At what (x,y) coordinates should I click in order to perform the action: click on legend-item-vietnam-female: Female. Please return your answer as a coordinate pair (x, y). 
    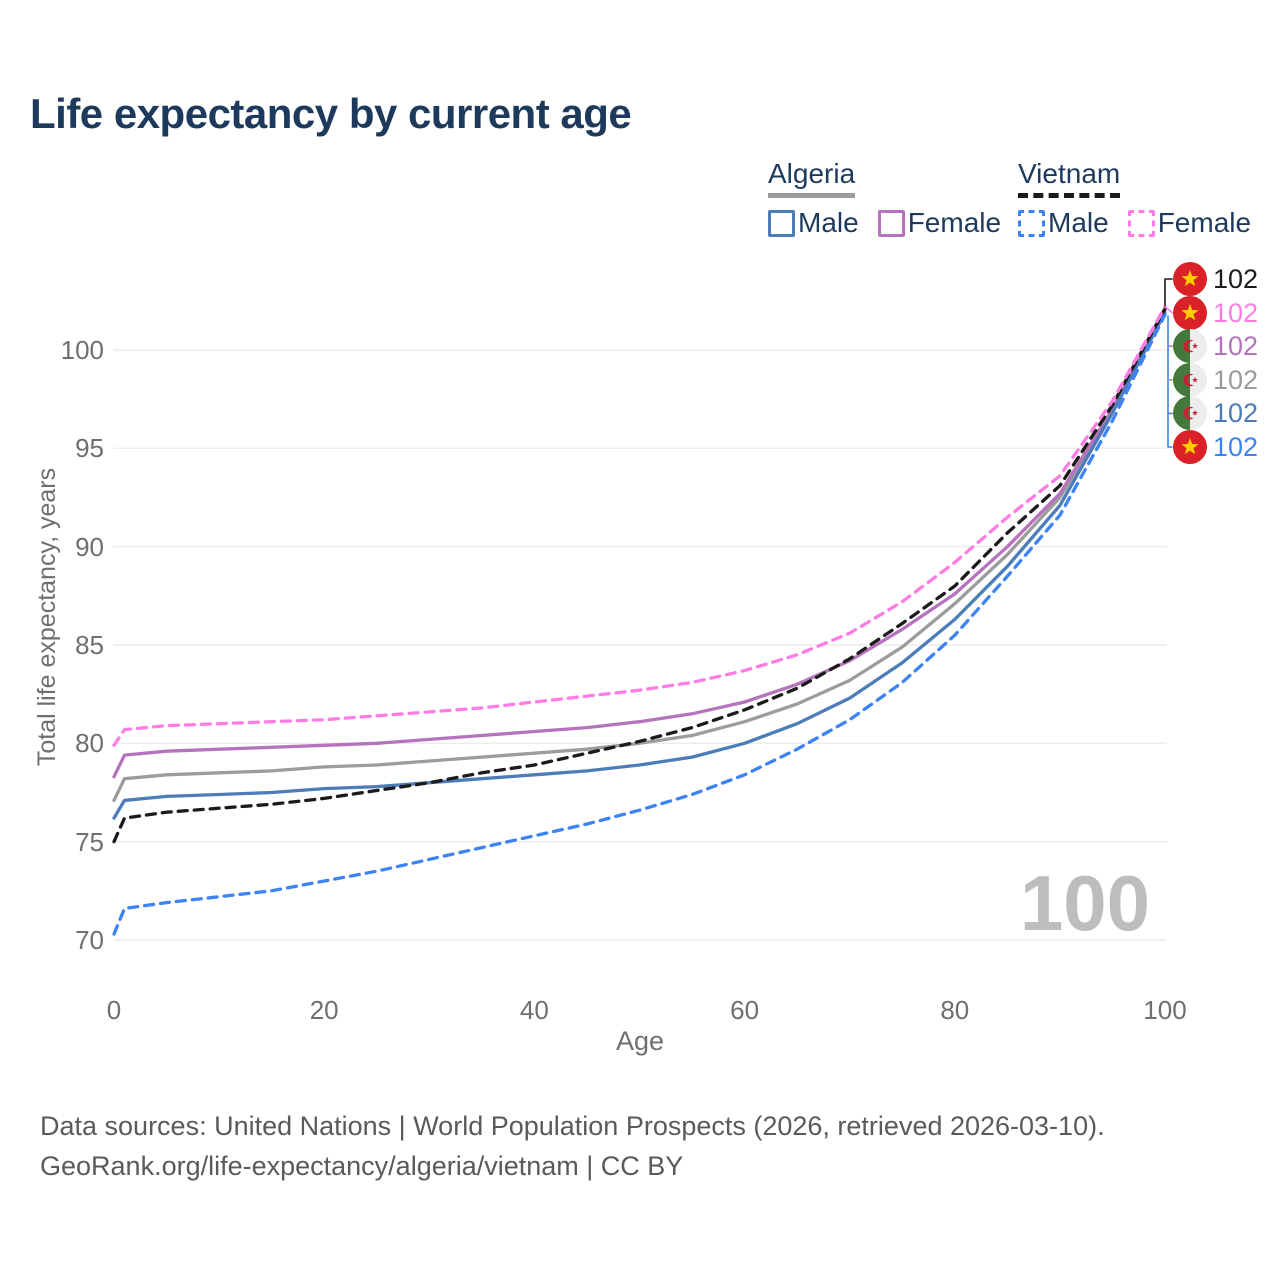
    Looking at the image, I should click on (1189, 223).